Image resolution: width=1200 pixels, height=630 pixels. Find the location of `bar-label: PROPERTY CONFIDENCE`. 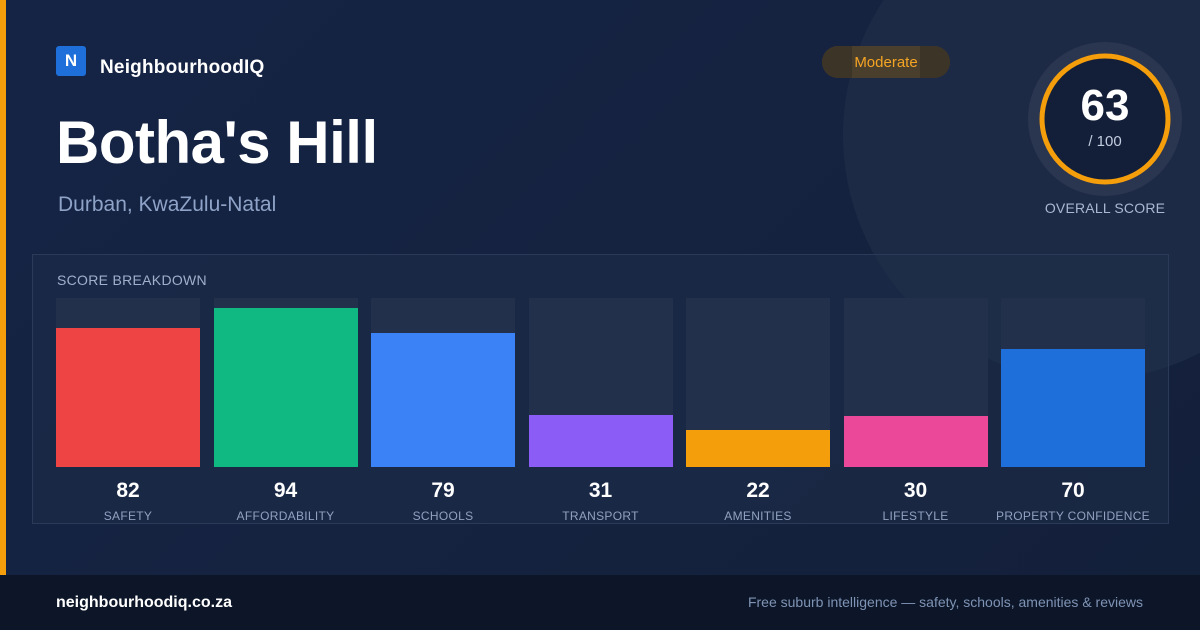

bar-label: PROPERTY CONFIDENCE is located at coordinates (1073, 516).